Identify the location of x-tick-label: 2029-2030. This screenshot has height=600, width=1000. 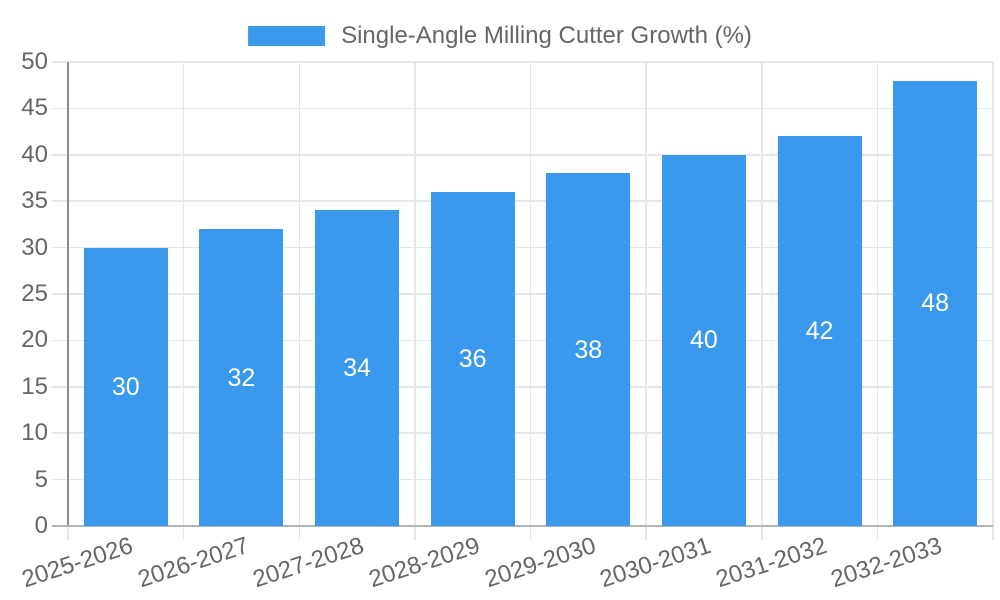
(540, 563).